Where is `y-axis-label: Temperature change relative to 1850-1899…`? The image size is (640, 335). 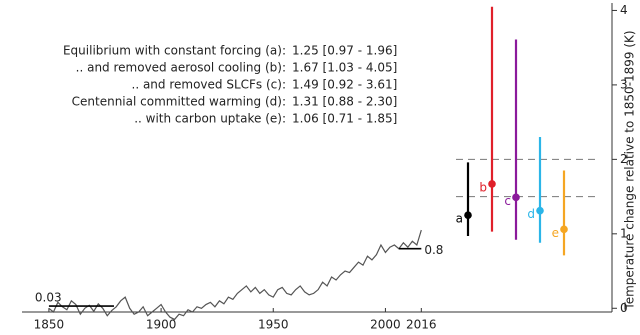
y-axis-label: Temperature change relative to 1850-1899… is located at coordinates (630, 170).